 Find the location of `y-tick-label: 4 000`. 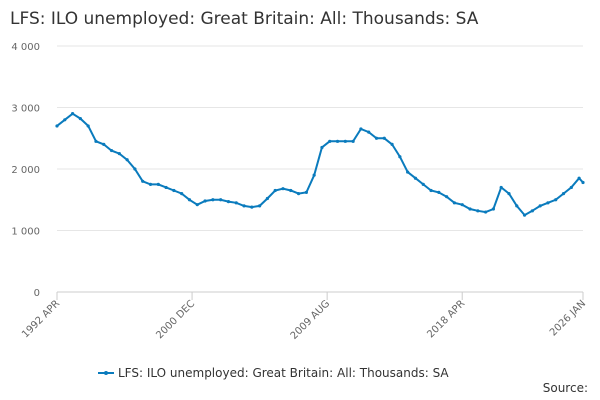

y-tick-label: 4 000 is located at coordinates (25, 47).